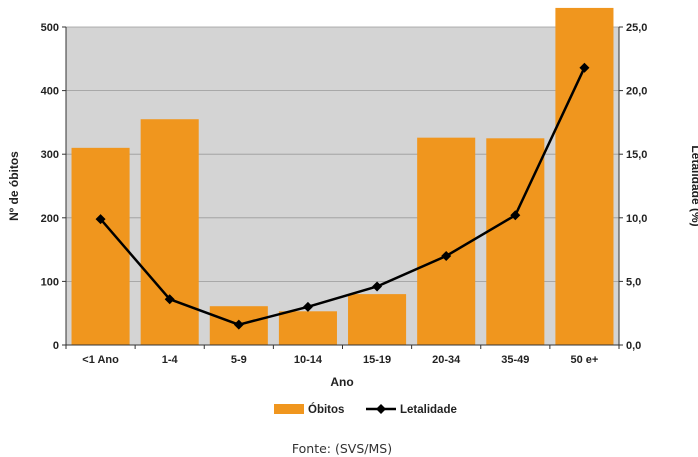  Describe the element at coordinates (585, 360) in the screenshot. I see `x-tick-label: 50 e+` at that location.